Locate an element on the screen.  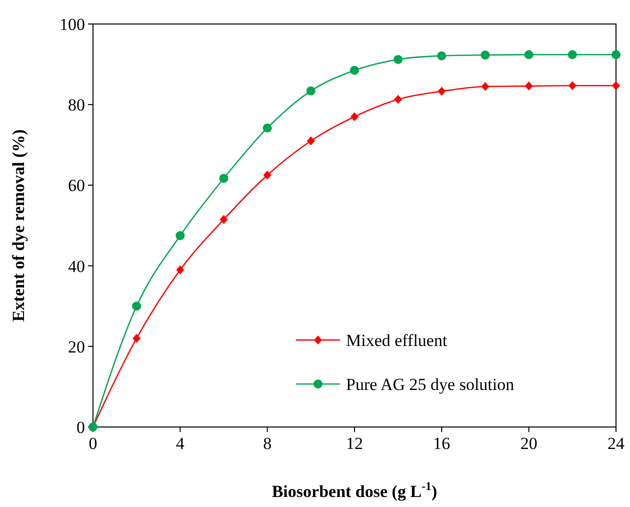
x-axis-title: Biosorbent dose (g L$^{-1}$) is located at coordinates (355, 490).